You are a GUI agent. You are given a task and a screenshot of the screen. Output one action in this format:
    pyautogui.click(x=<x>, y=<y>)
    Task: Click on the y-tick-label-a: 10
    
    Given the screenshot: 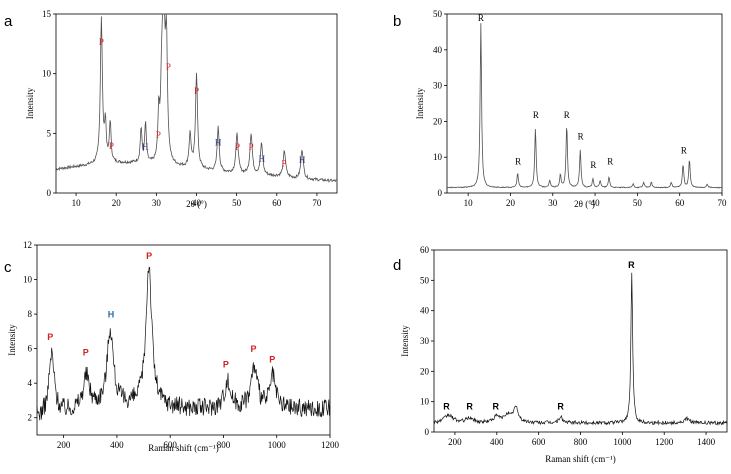 What is the action you would take?
    pyautogui.click(x=47, y=74)
    